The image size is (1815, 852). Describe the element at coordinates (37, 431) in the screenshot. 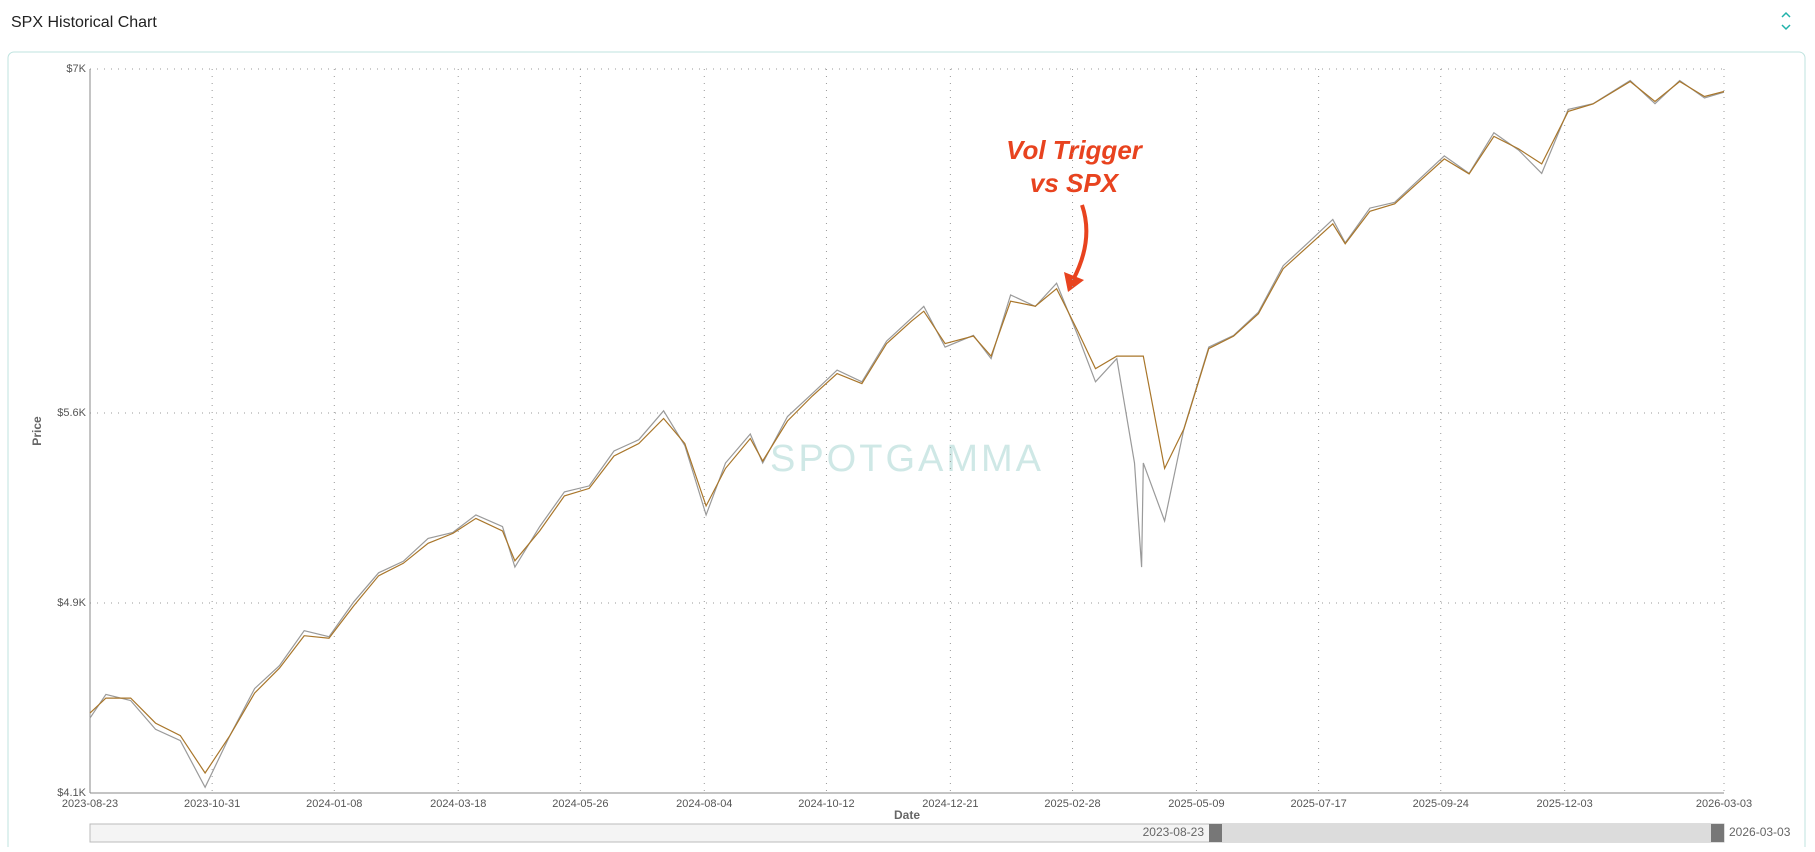

I see `y-axis-label: Price` at that location.